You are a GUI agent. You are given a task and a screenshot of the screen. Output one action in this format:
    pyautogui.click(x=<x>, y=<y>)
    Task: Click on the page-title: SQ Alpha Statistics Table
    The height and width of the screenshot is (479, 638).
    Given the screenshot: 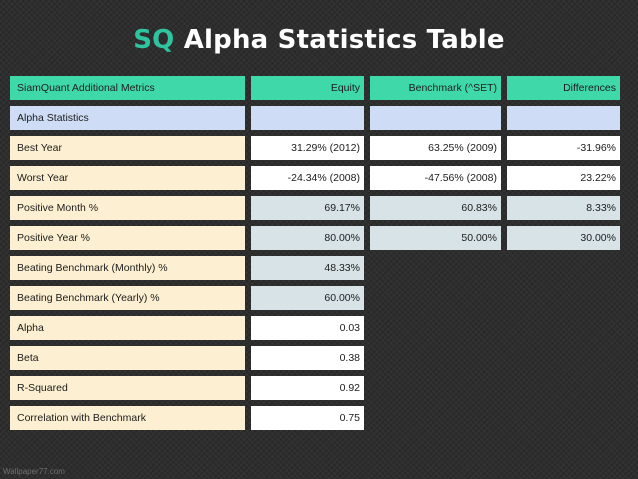 What is the action you would take?
    pyautogui.click(x=319, y=40)
    